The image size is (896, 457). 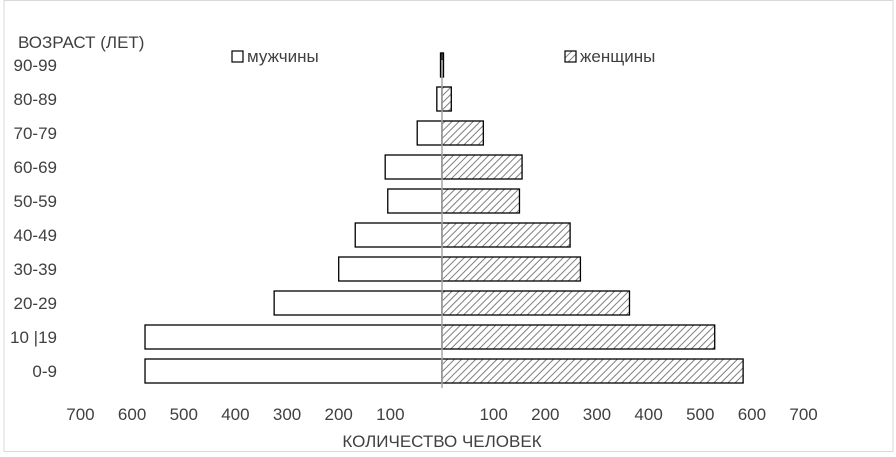 I want to click on y-tick-label: 80-89, so click(x=35, y=99).